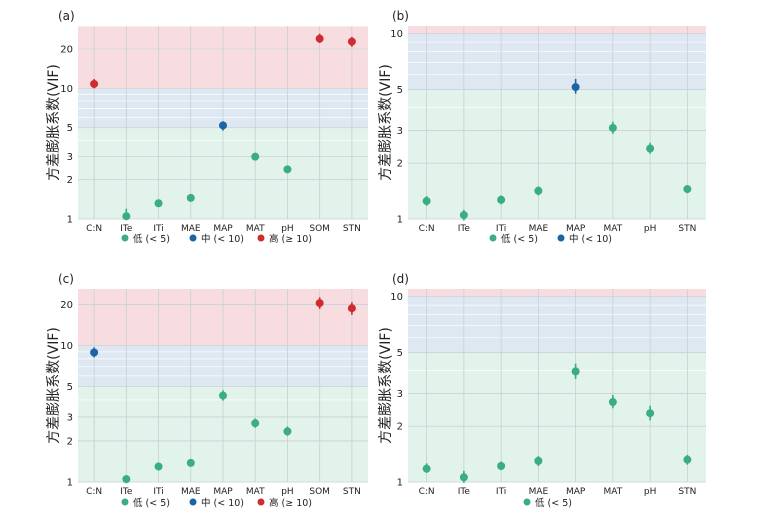 The width and height of the screenshot is (777, 521). What do you see at coordinates (261, 502) in the screenshot?
I see `legend-marker-high` at bounding box center [261, 502].